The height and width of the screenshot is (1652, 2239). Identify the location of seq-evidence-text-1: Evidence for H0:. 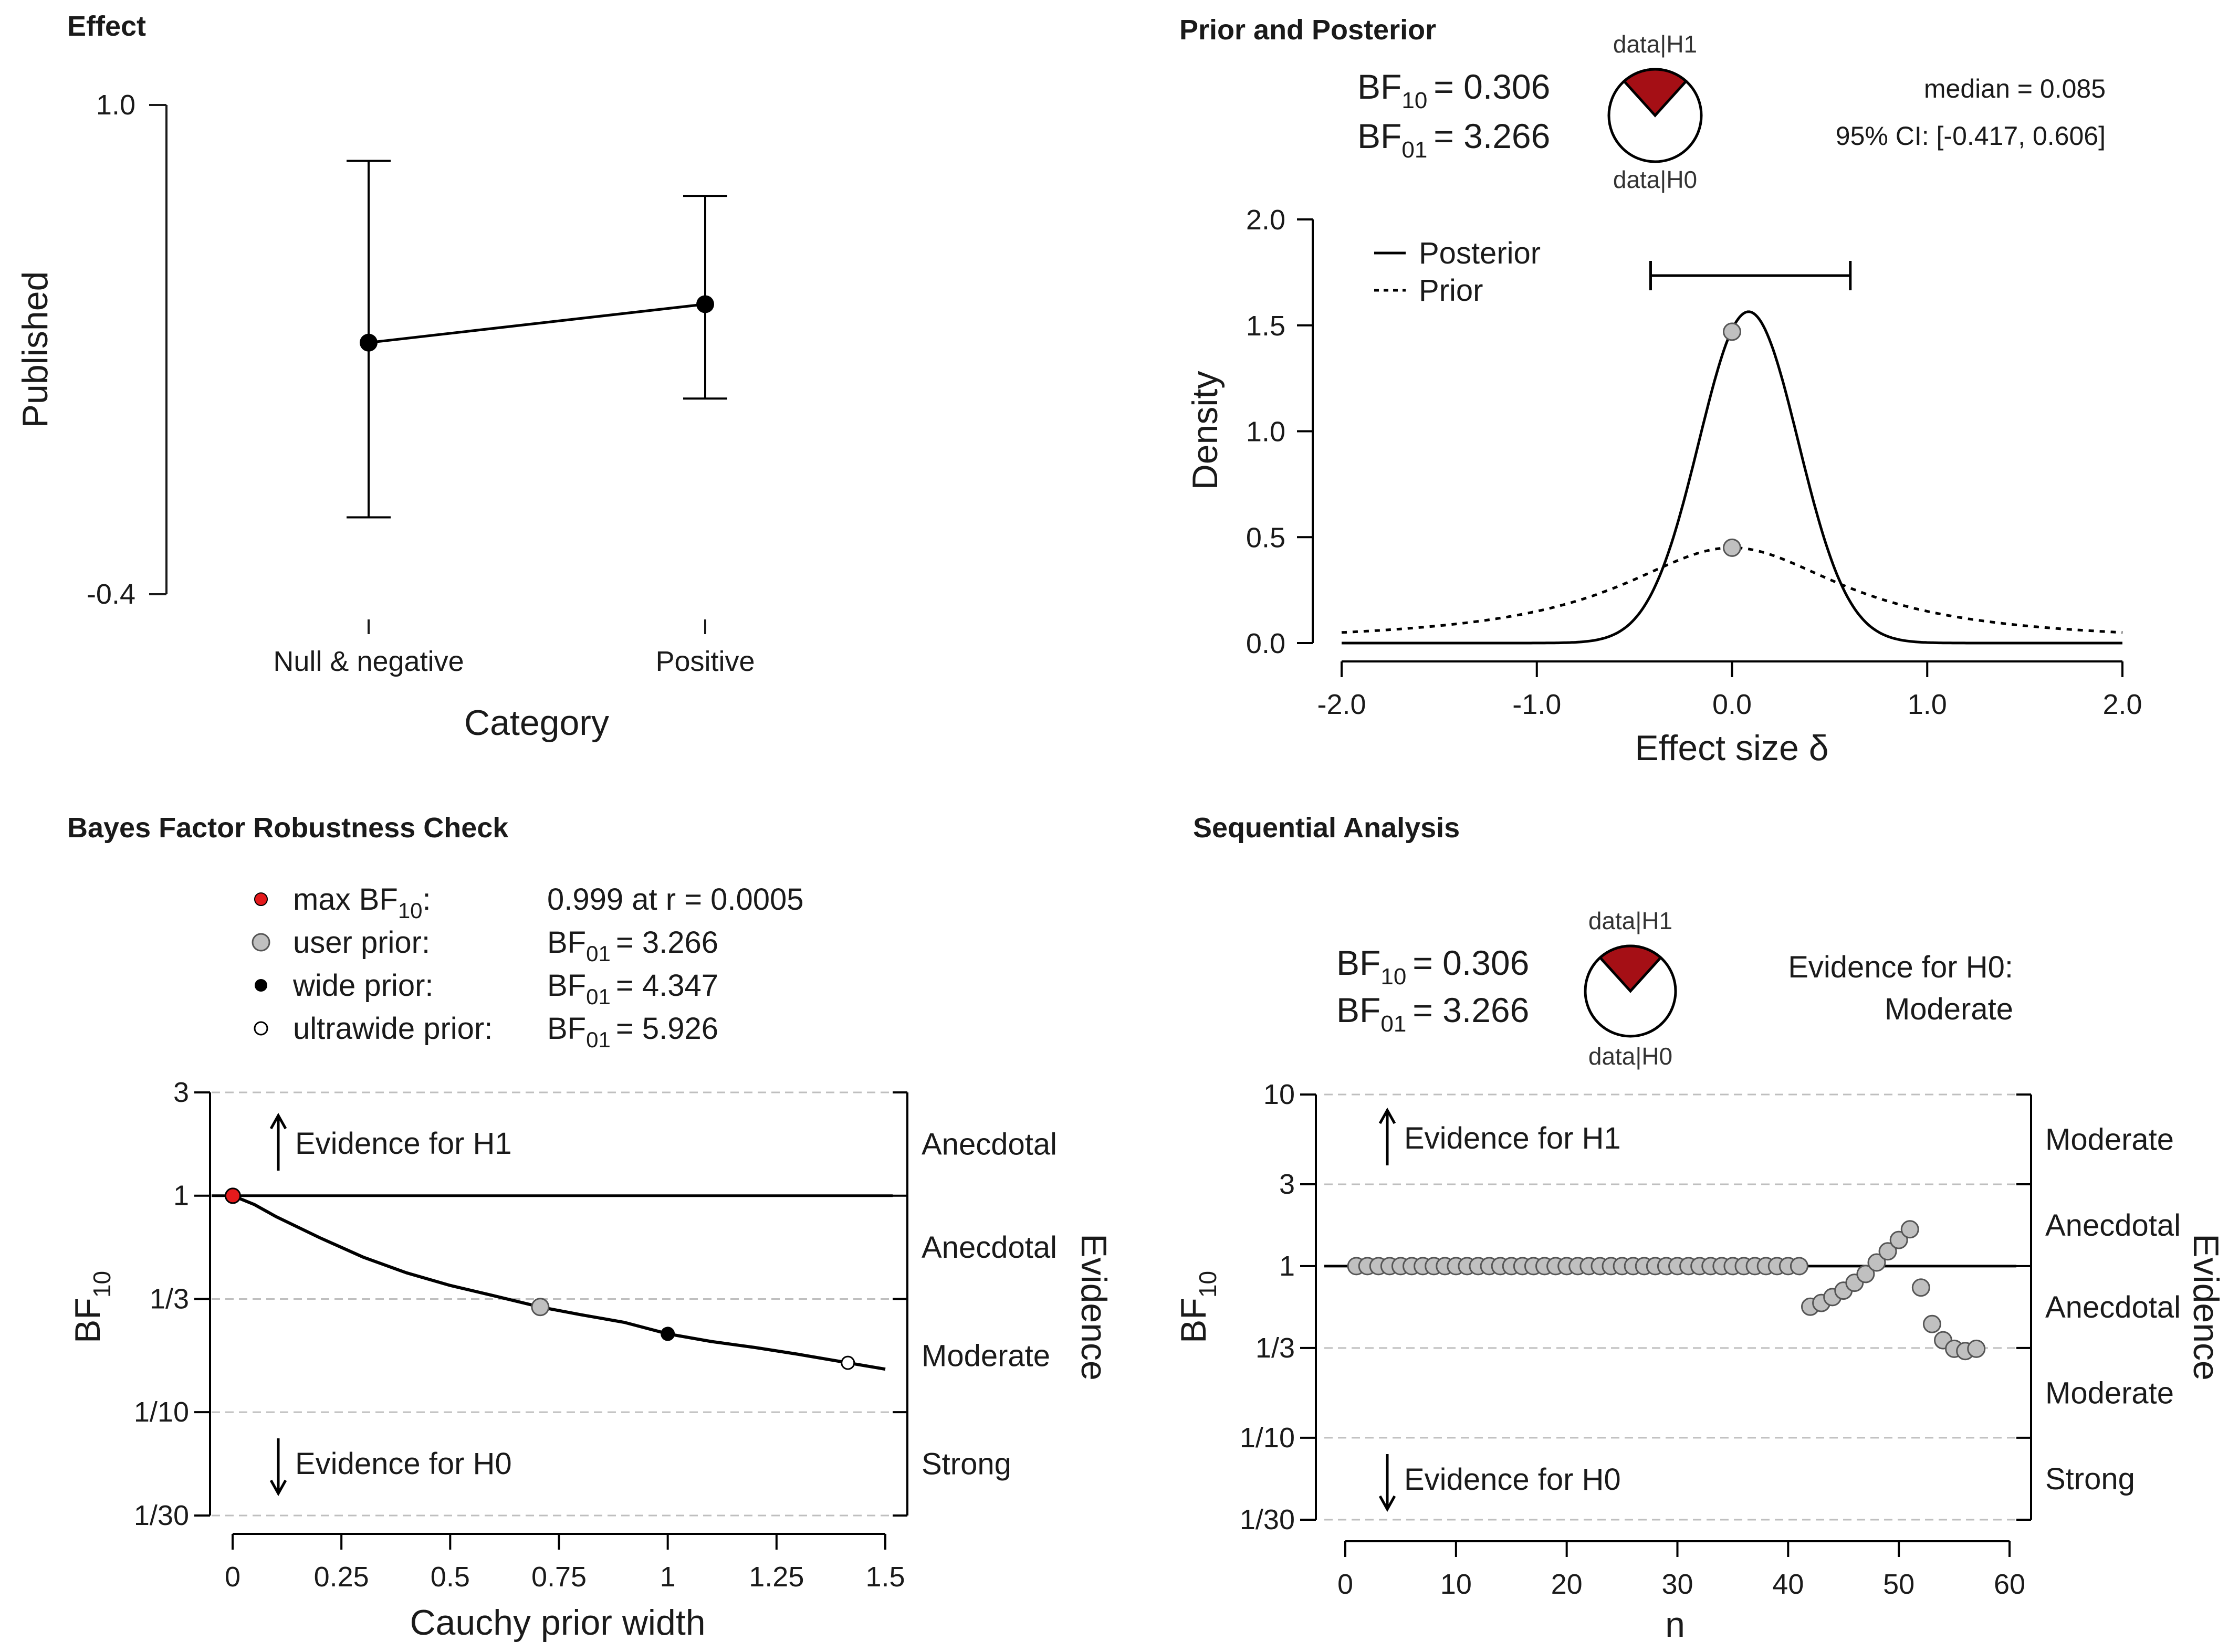
(1901, 967).